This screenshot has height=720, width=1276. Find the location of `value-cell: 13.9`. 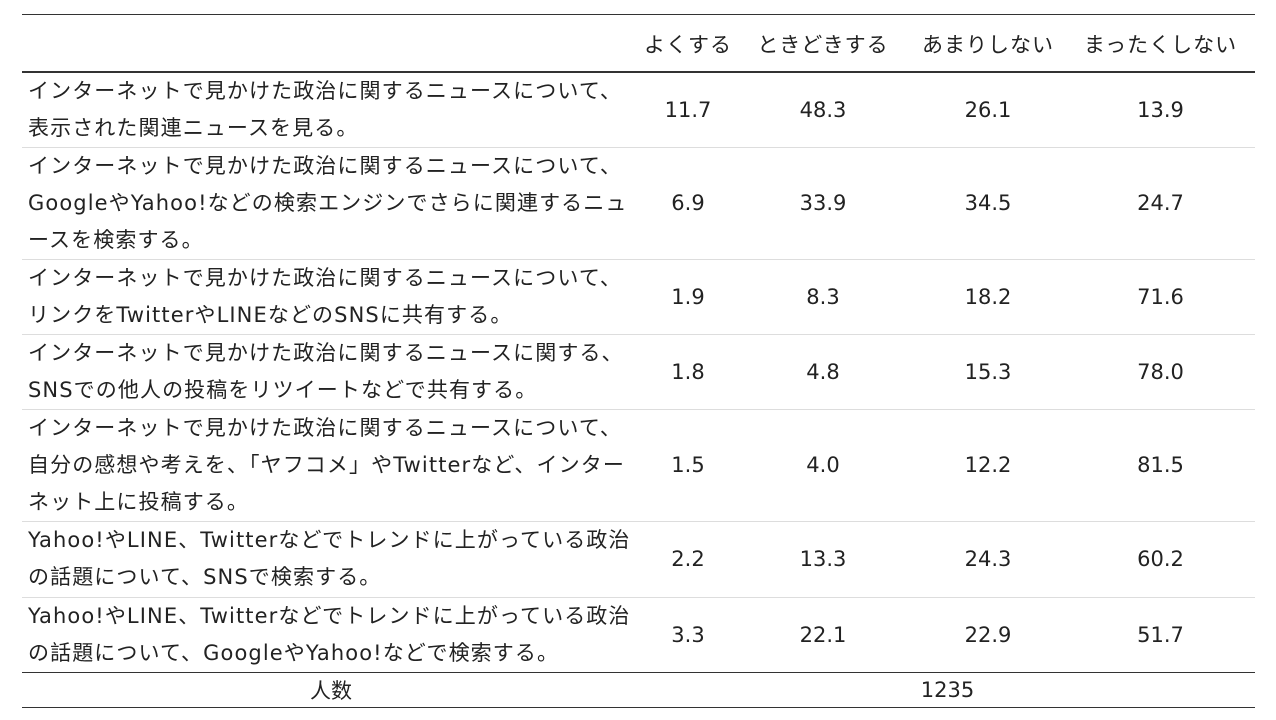

value-cell: 13.9 is located at coordinates (1160, 109).